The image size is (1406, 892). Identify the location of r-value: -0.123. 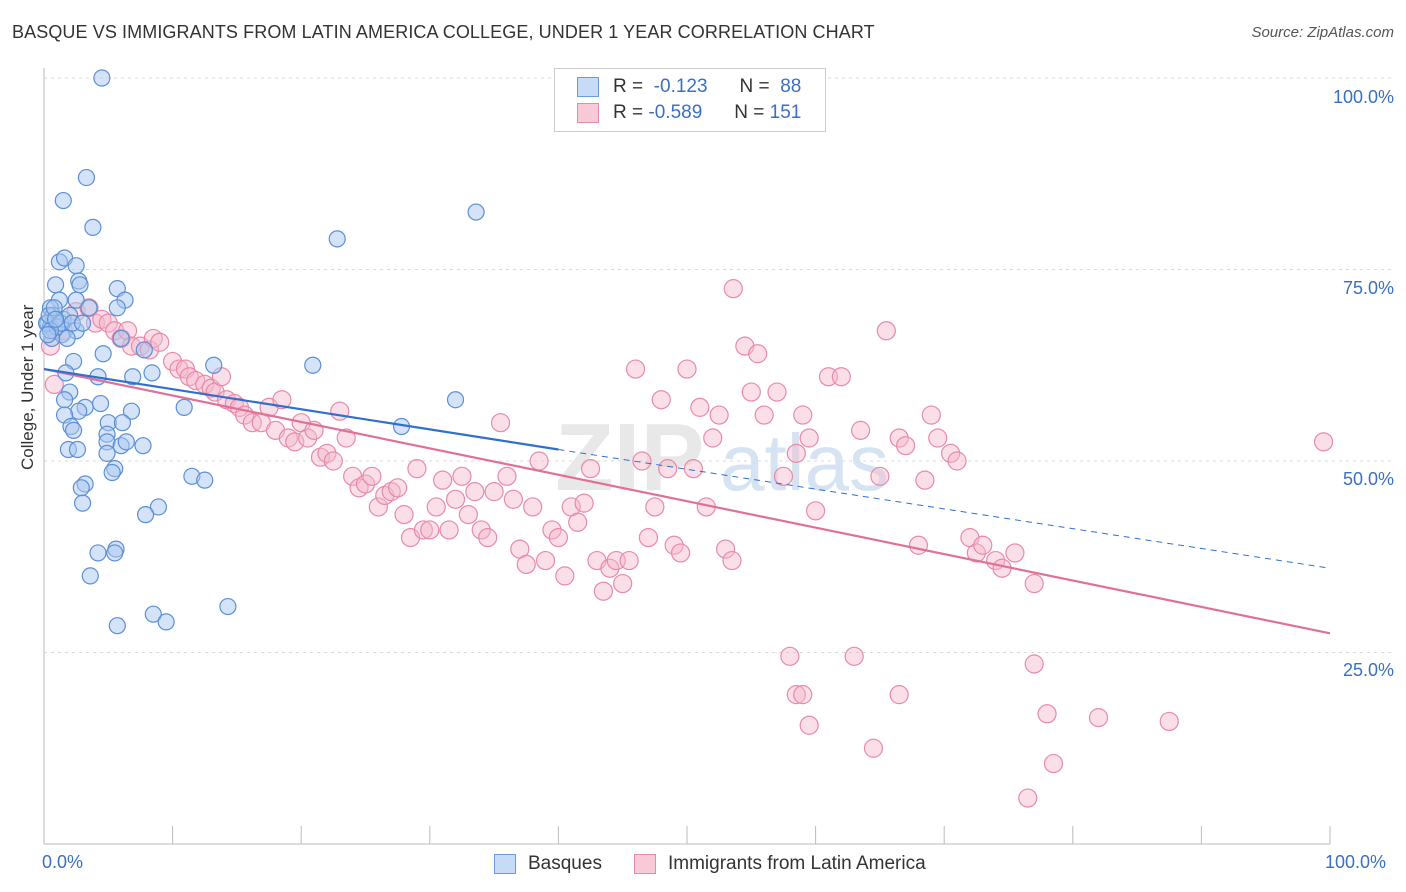
(680, 86).